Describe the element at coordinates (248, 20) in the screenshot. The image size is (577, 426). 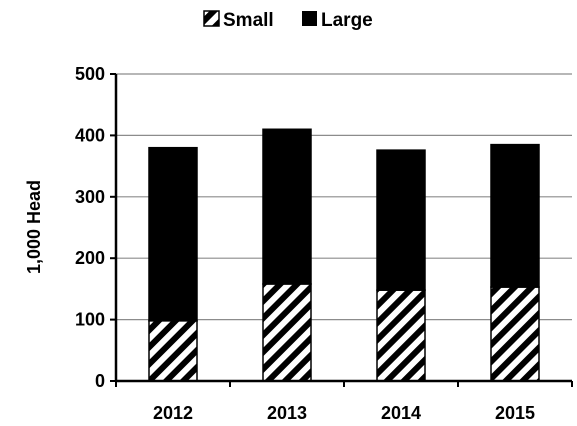
I see `legend-label-small: Small` at that location.